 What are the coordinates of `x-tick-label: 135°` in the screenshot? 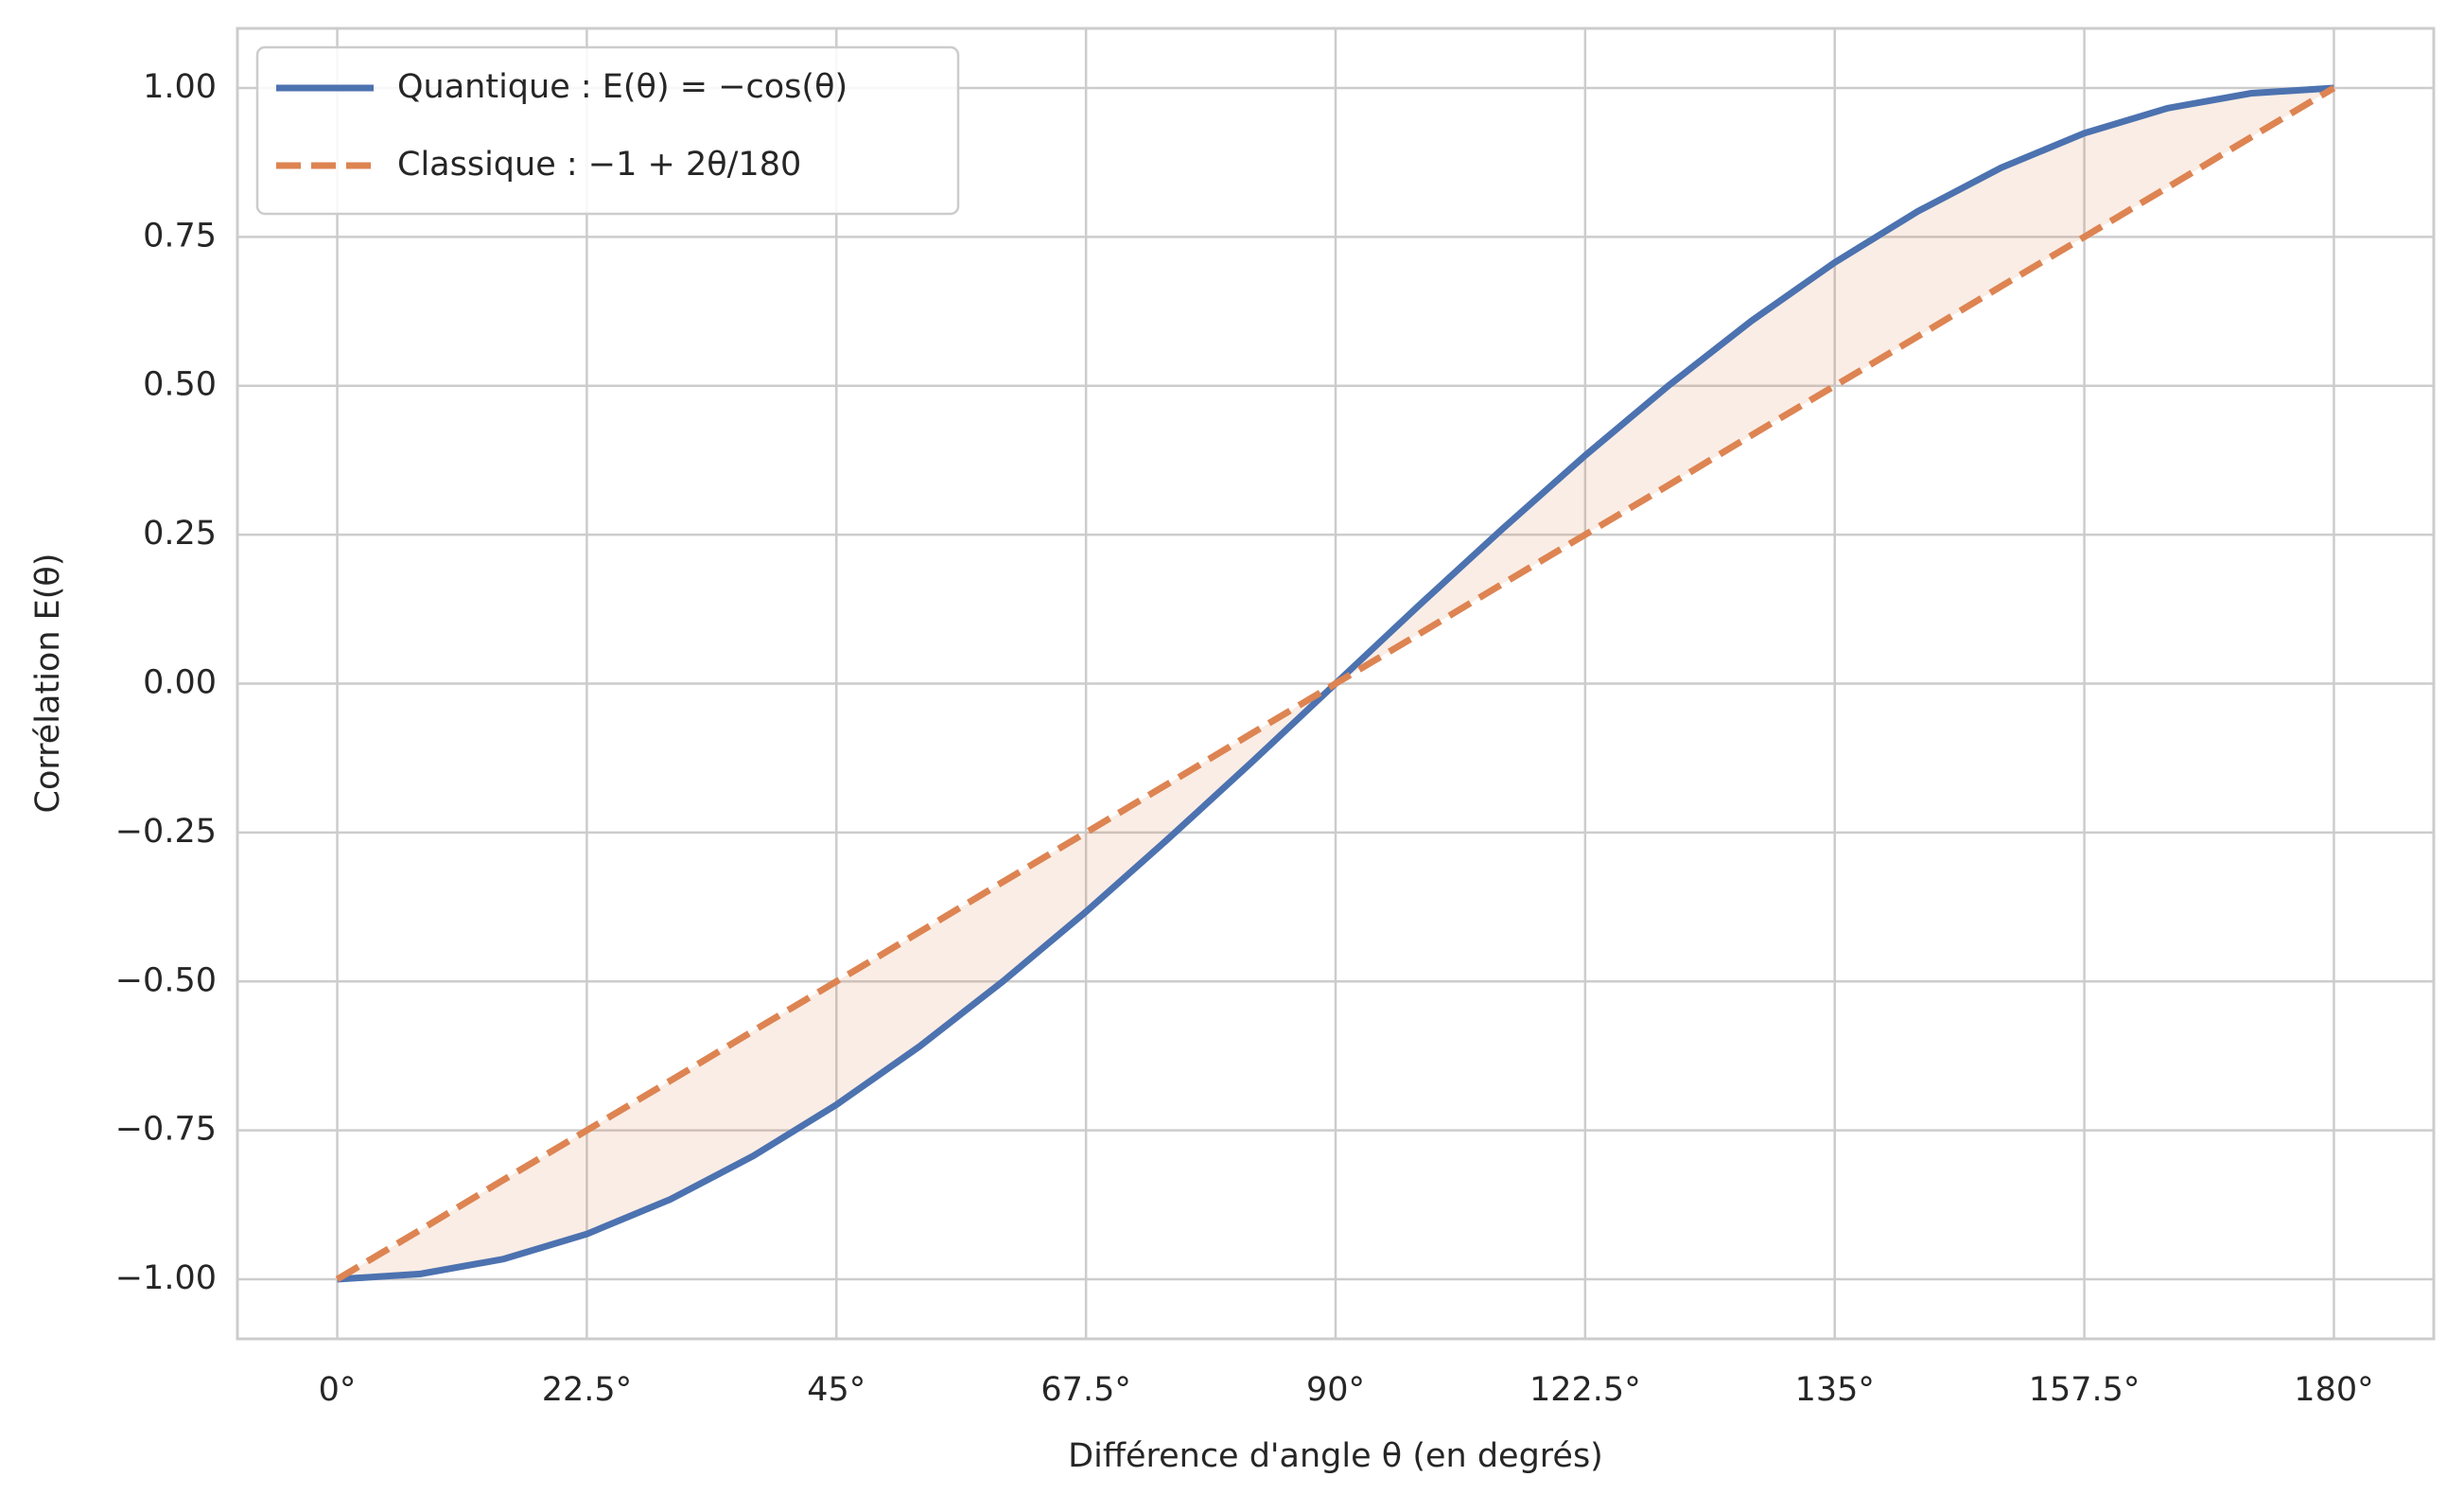 It's located at (1835, 1390).